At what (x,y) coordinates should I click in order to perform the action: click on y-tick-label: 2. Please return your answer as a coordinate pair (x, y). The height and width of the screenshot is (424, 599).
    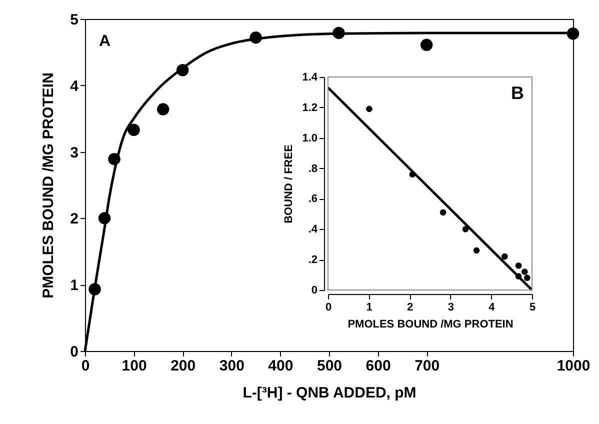
    Looking at the image, I should click on (74, 219).